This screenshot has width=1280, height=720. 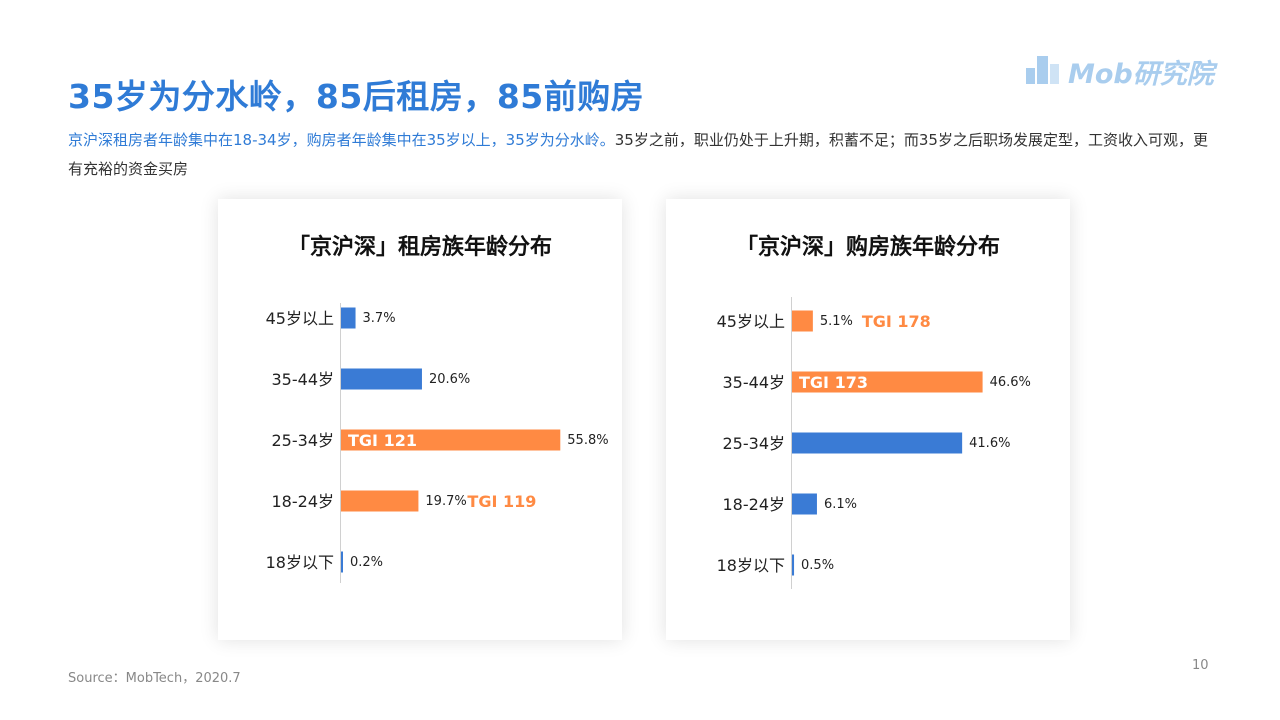 What do you see at coordinates (1141, 74) in the screenshot?
I see `logo-text: Mob研究院` at bounding box center [1141, 74].